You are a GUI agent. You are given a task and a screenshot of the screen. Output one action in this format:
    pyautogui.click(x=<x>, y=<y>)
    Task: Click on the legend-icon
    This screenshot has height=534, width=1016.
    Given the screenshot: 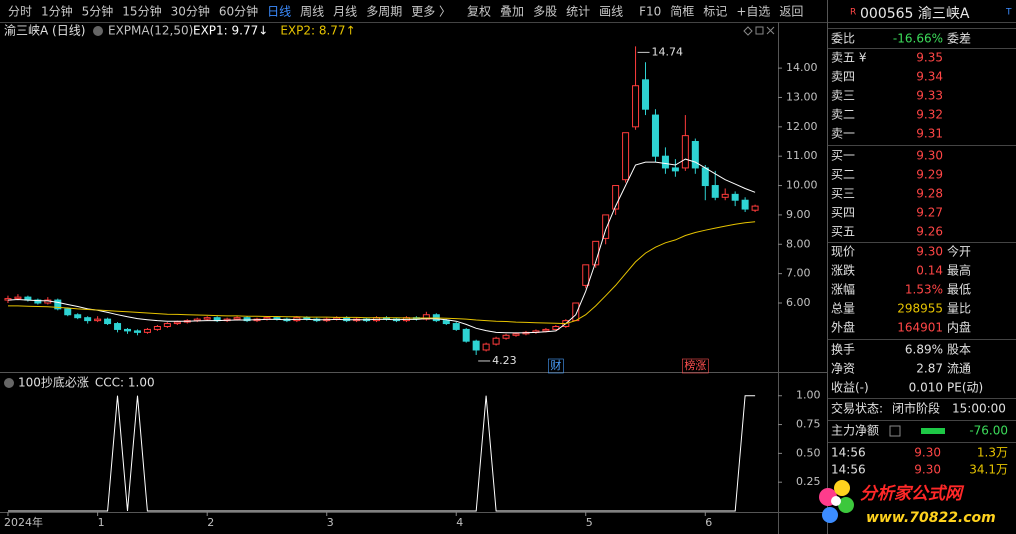 What is the action you would take?
    pyautogui.click(x=98, y=31)
    